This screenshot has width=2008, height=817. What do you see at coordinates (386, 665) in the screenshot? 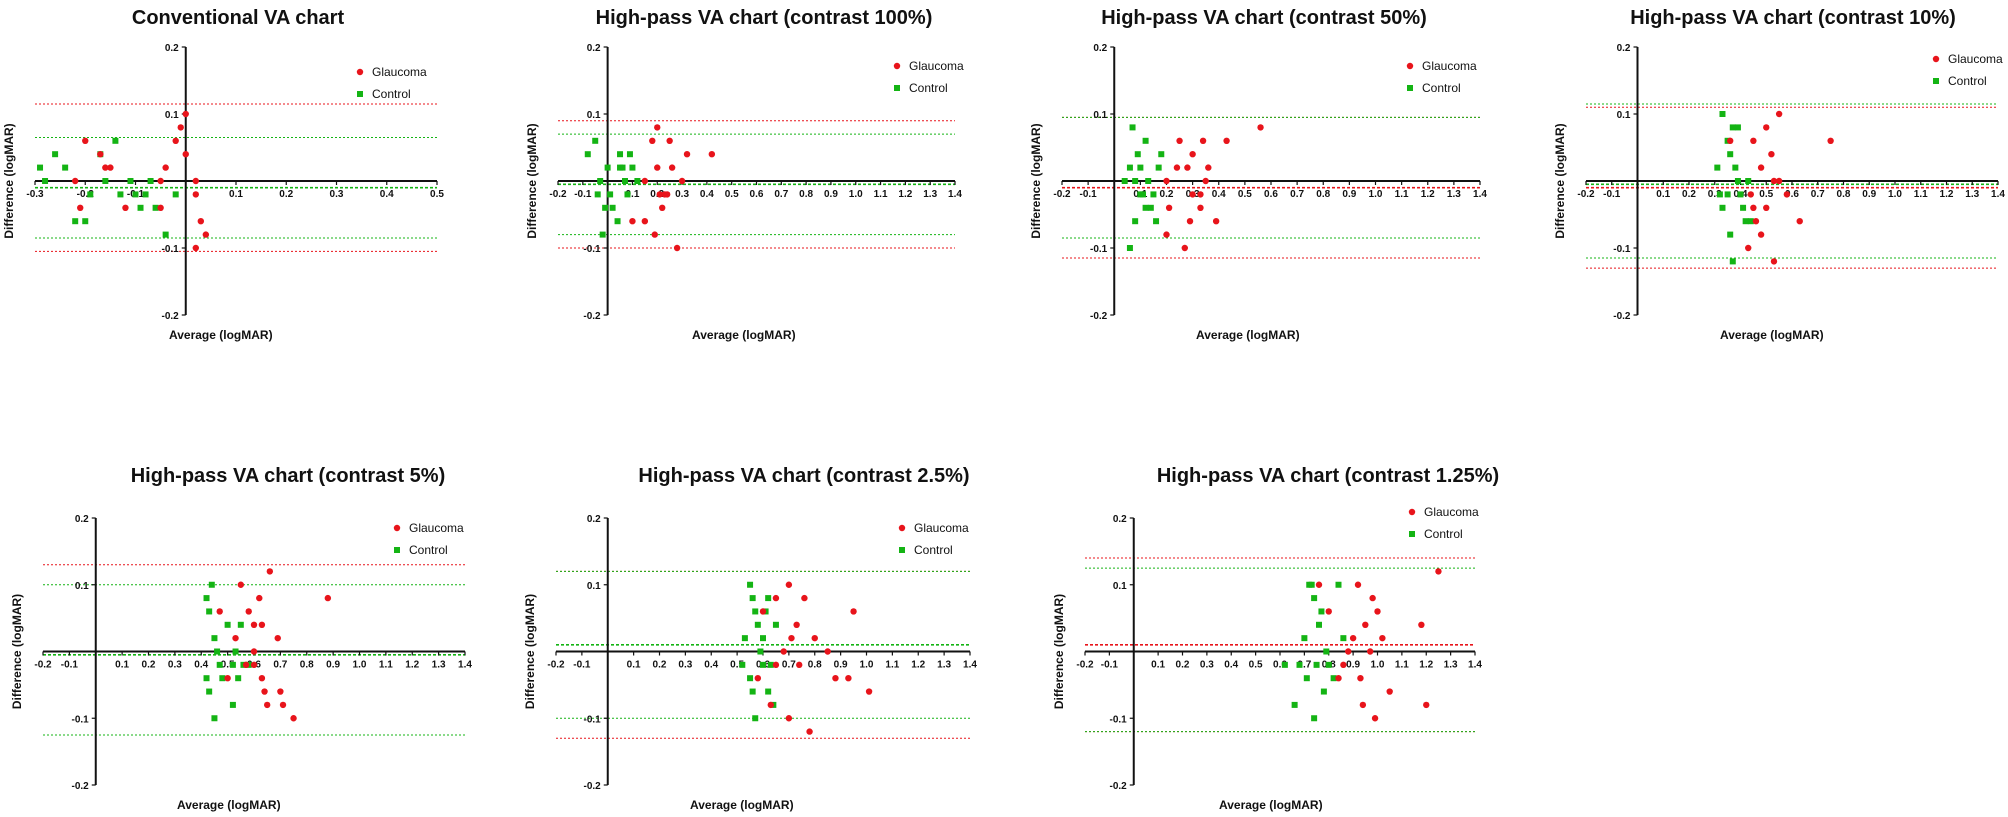
I see `x-tick-label: 1.1` at bounding box center [386, 665].